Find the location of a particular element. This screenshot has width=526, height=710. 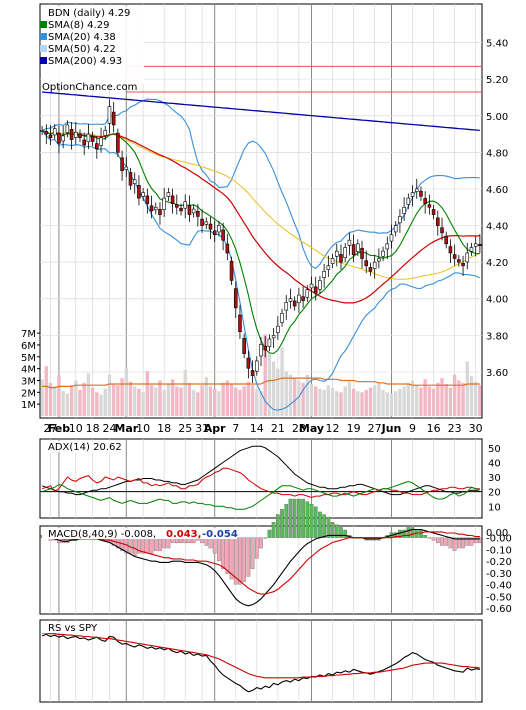

macd-title-value-0: 0.043, is located at coordinates (183, 534).